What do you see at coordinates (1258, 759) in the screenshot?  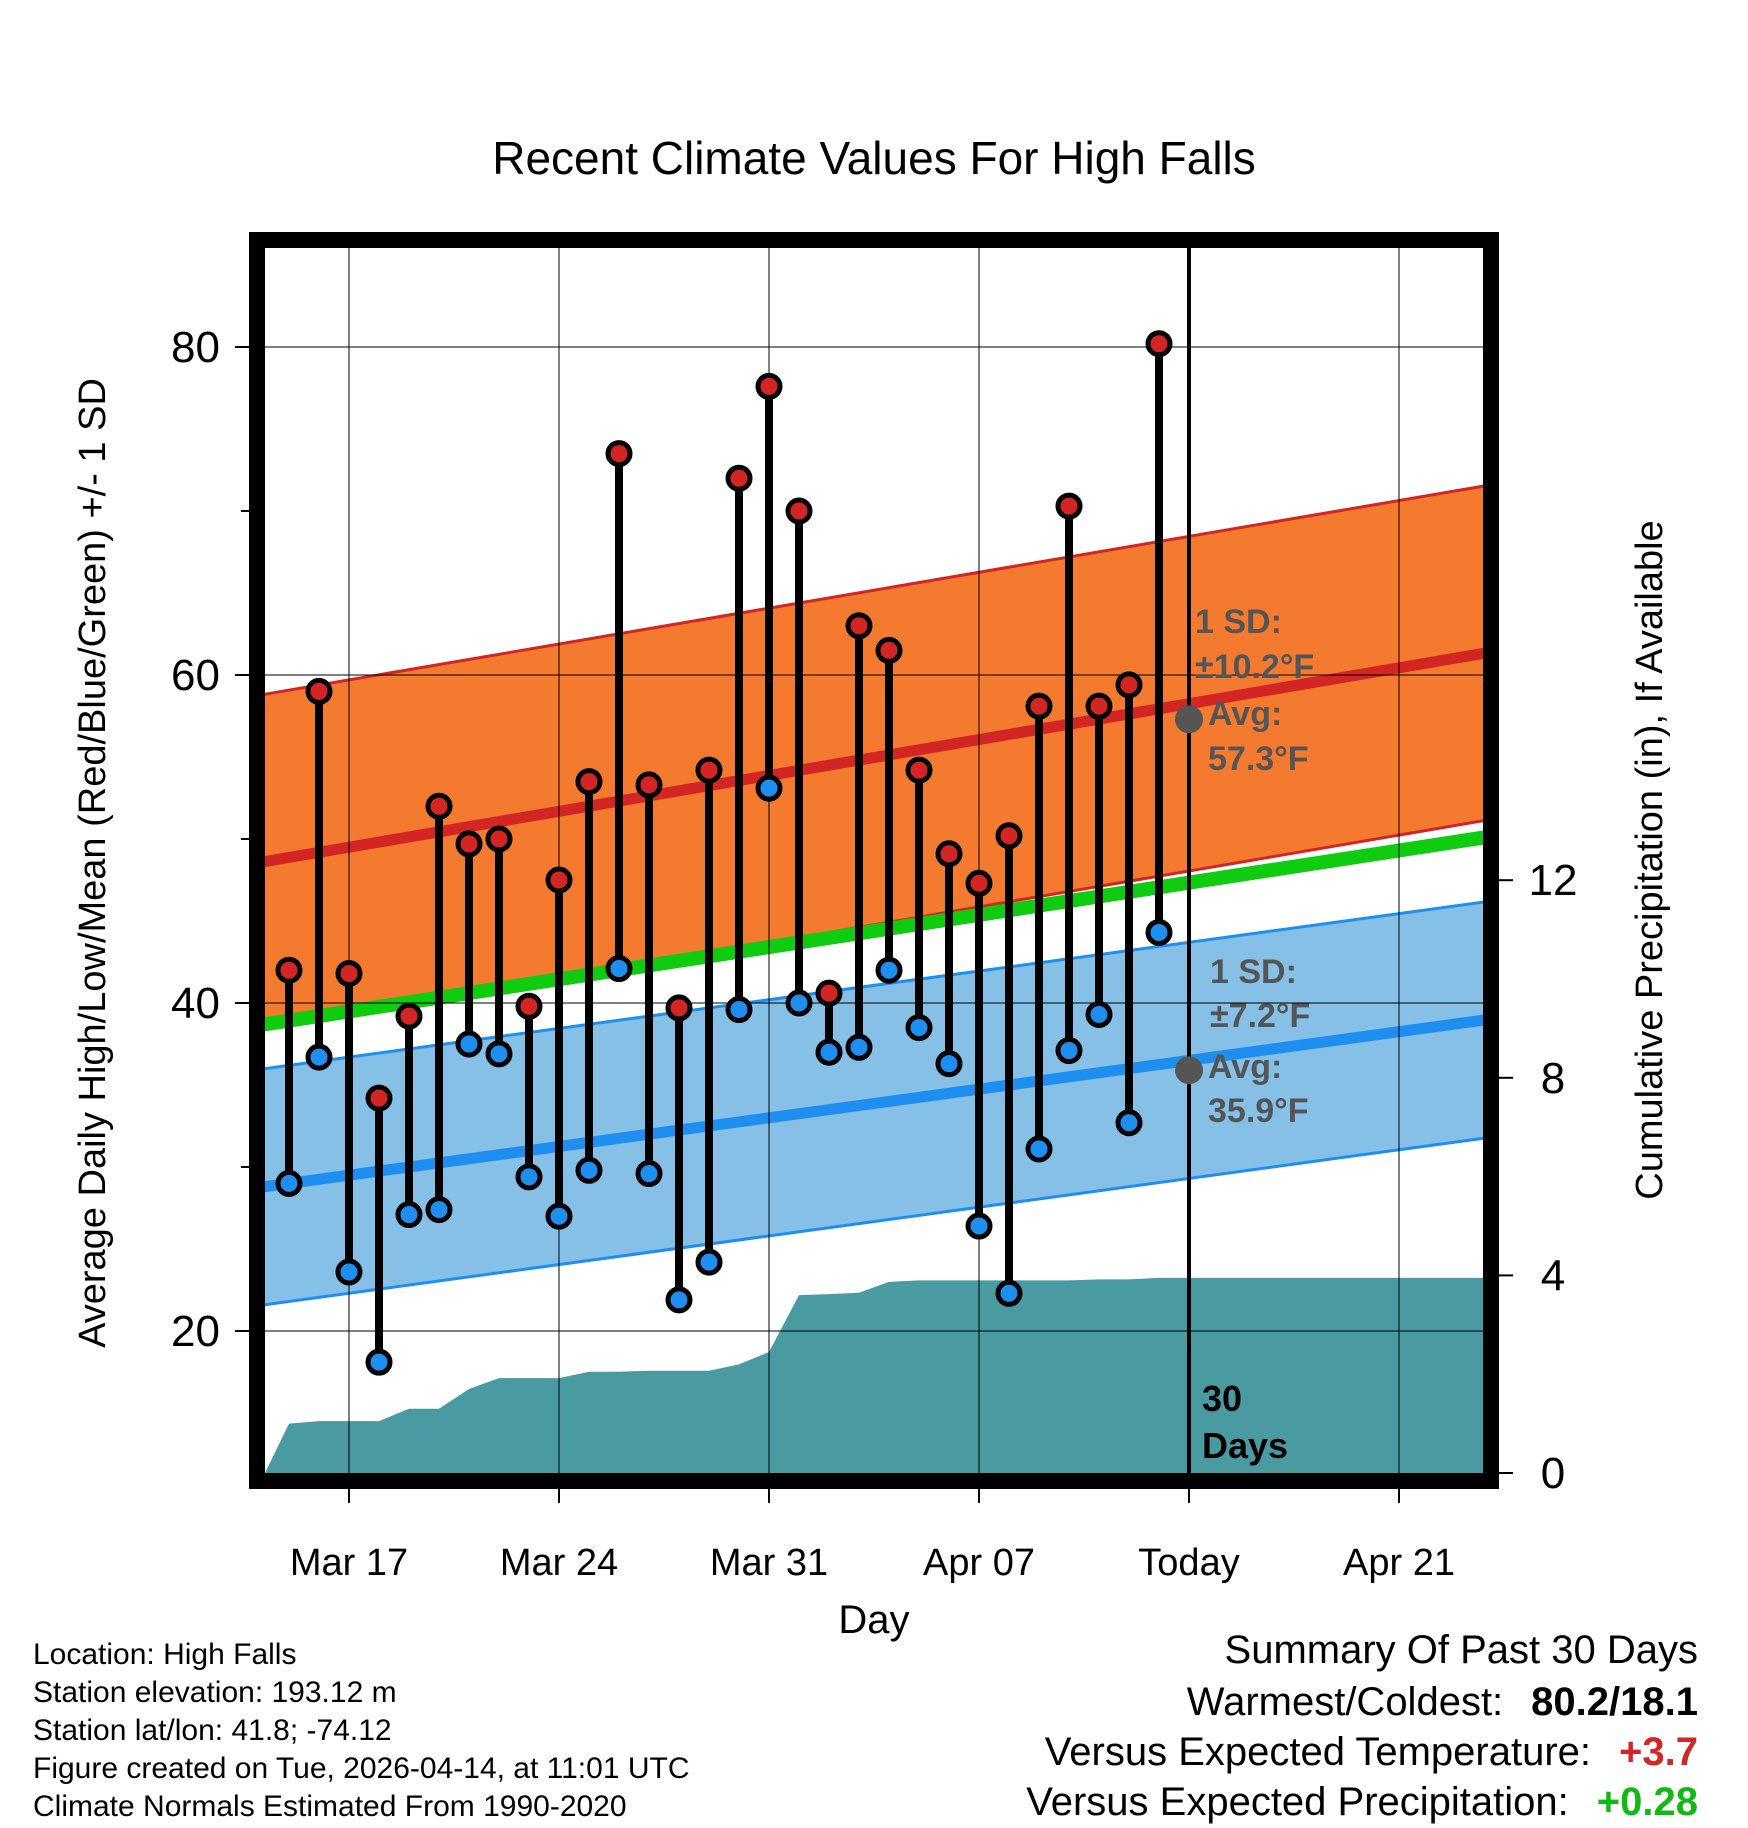 I see `high-avg-value: 57.3°F` at bounding box center [1258, 759].